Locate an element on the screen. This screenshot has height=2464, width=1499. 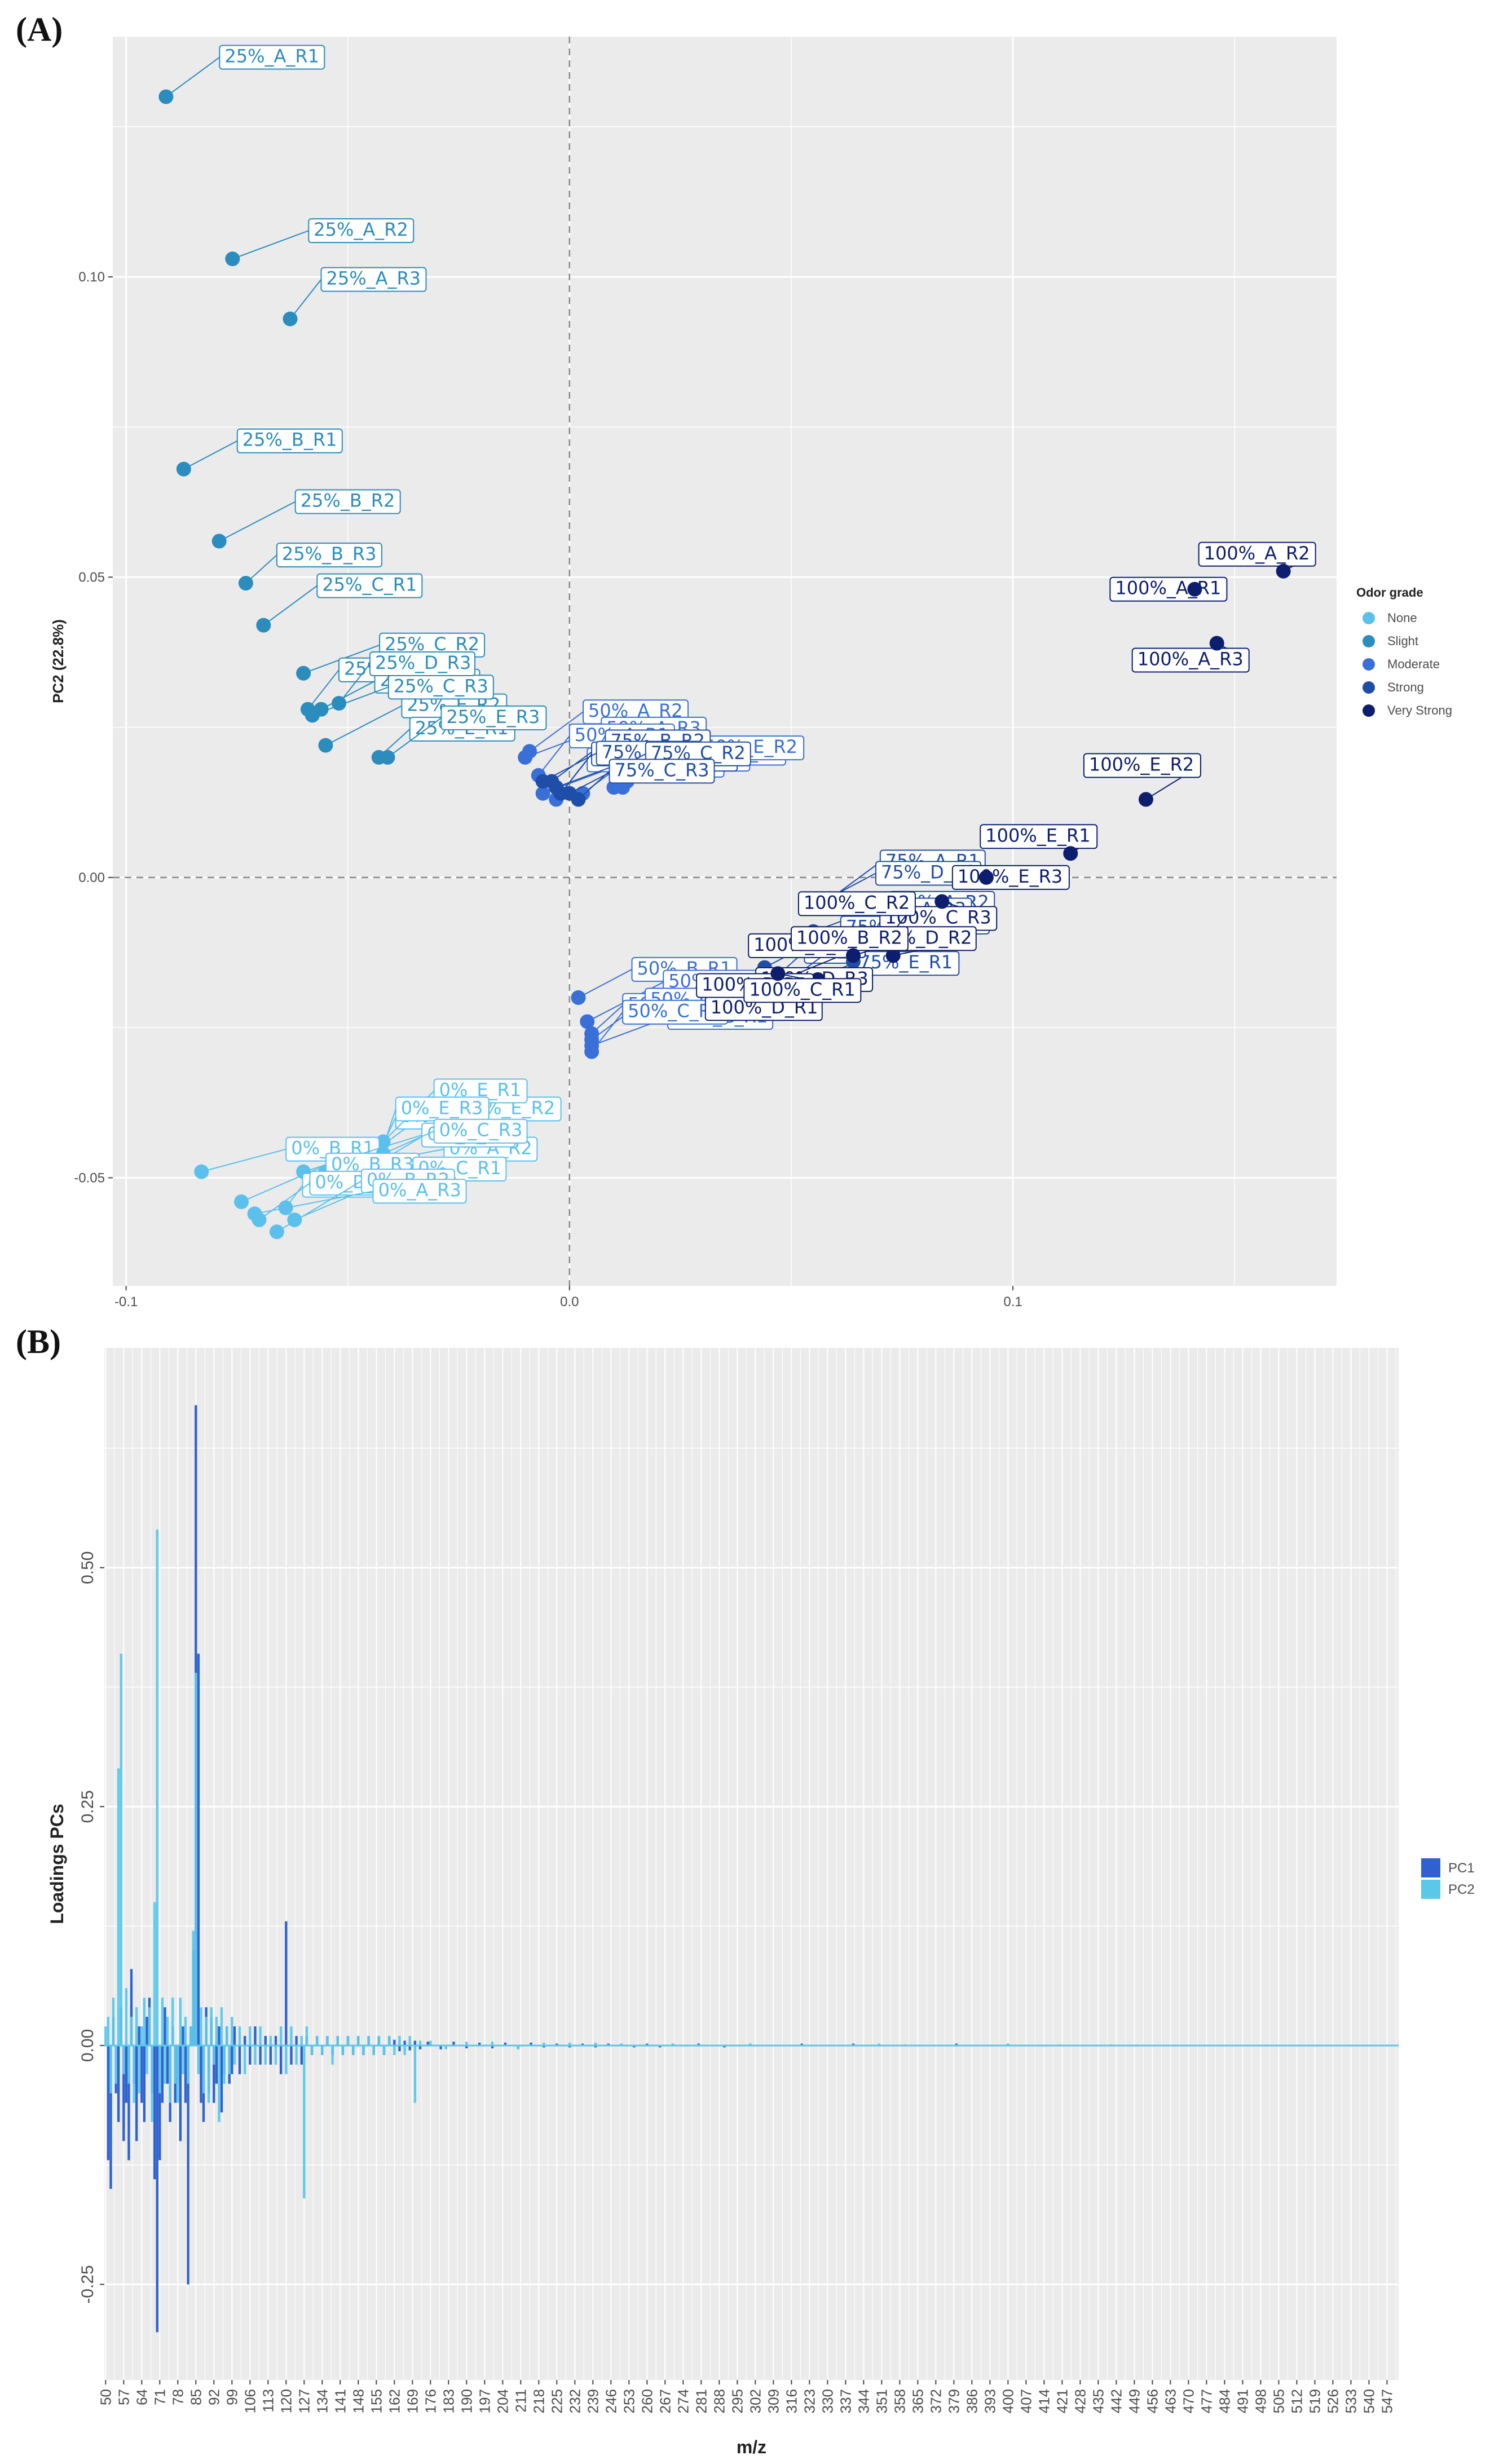
x-tick-label: 155 is located at coordinates (376, 2401).